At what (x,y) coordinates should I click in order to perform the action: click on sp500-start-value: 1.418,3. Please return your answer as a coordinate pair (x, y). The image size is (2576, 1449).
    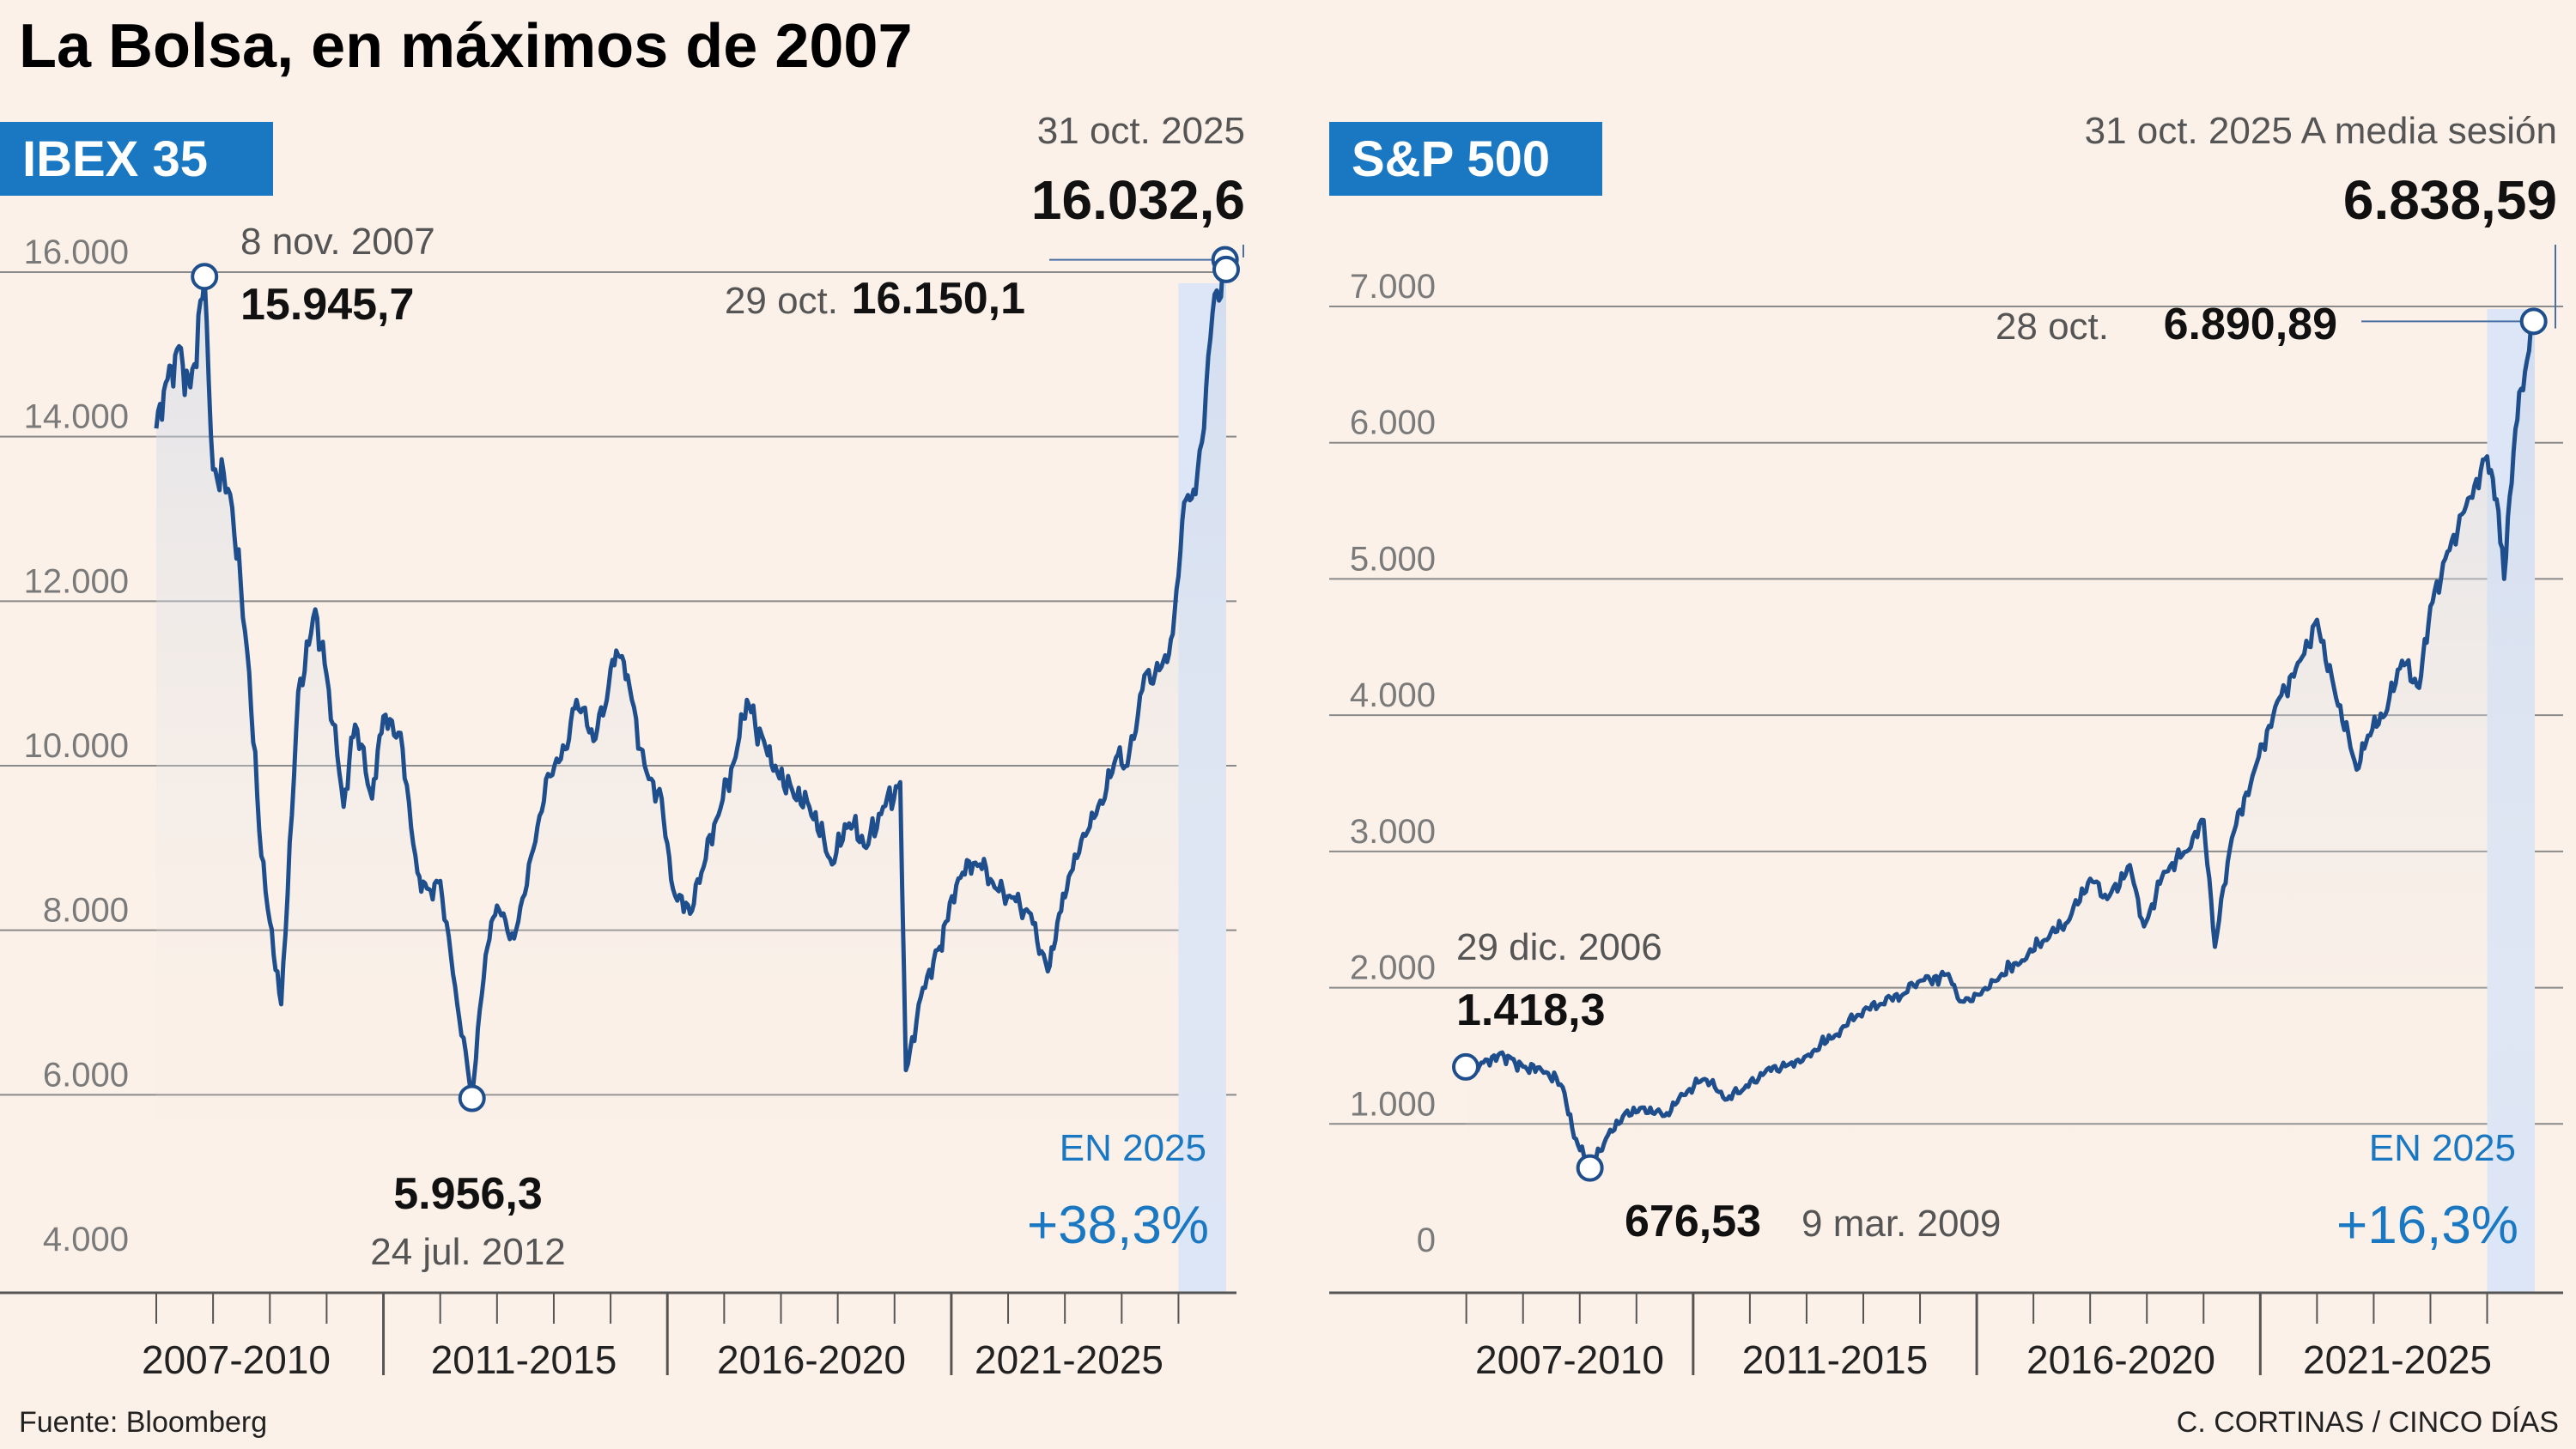
    Looking at the image, I should click on (1531, 1010).